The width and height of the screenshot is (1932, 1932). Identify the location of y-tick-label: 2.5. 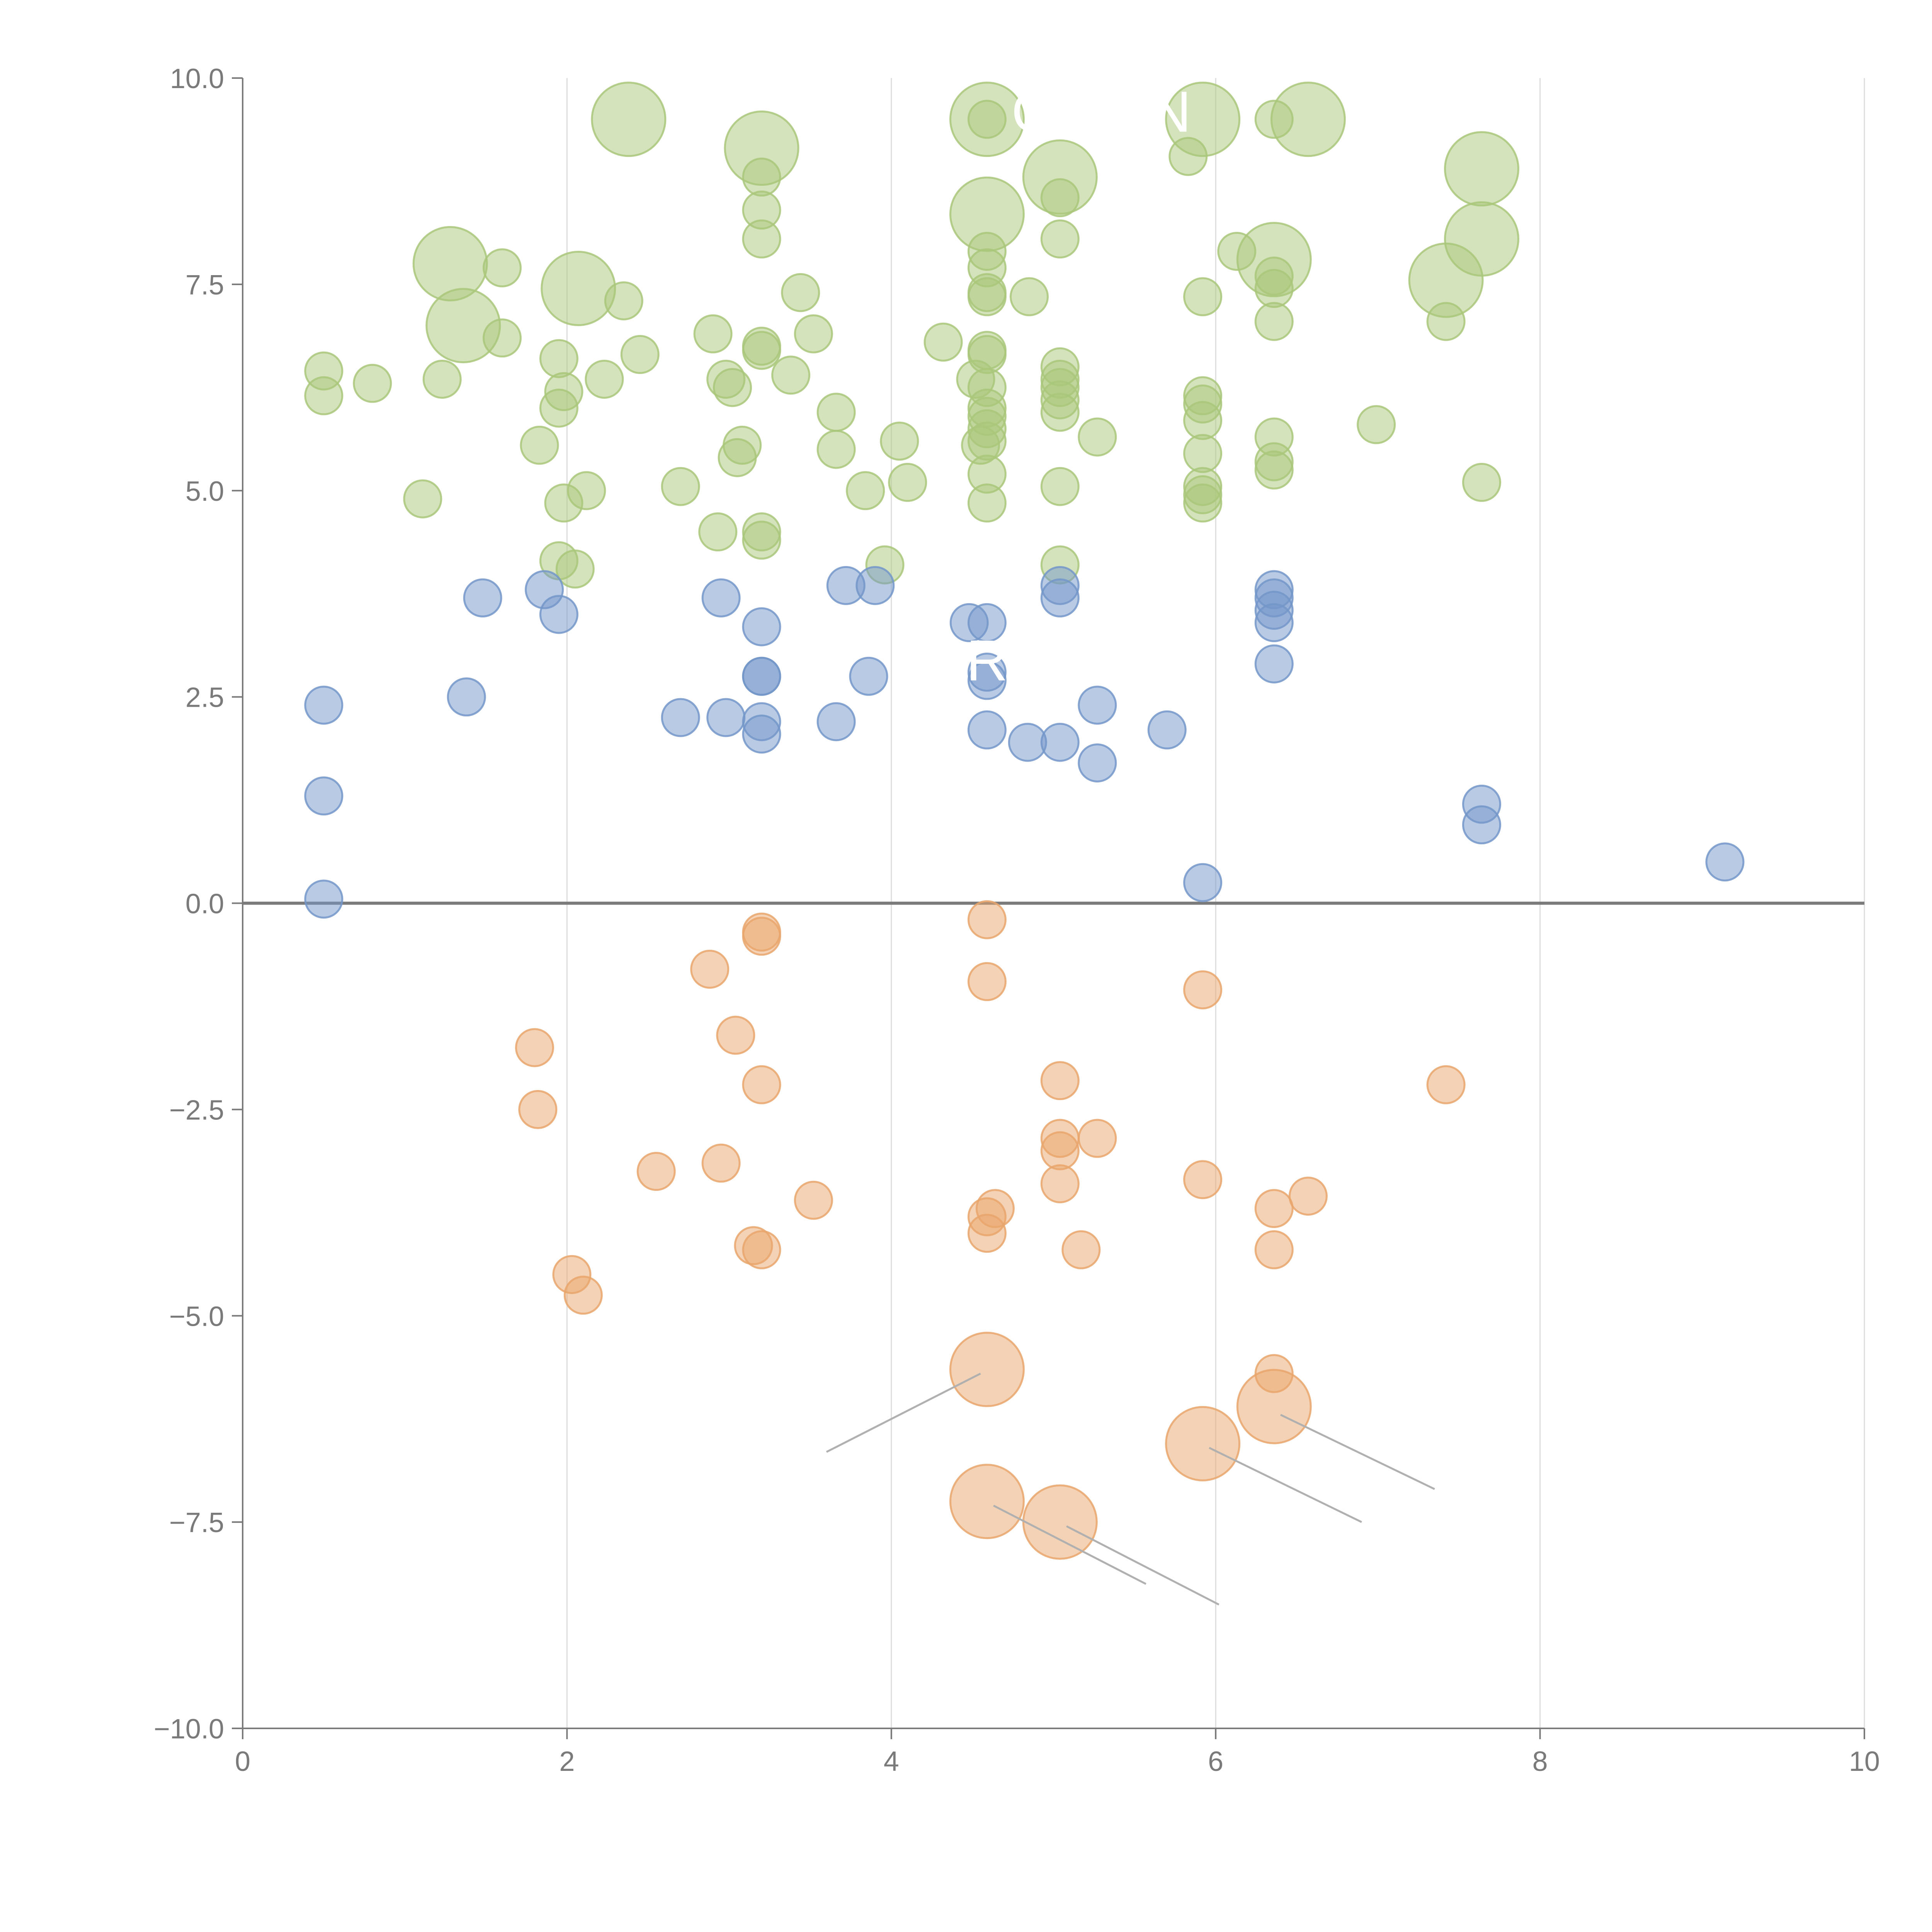
(205, 698).